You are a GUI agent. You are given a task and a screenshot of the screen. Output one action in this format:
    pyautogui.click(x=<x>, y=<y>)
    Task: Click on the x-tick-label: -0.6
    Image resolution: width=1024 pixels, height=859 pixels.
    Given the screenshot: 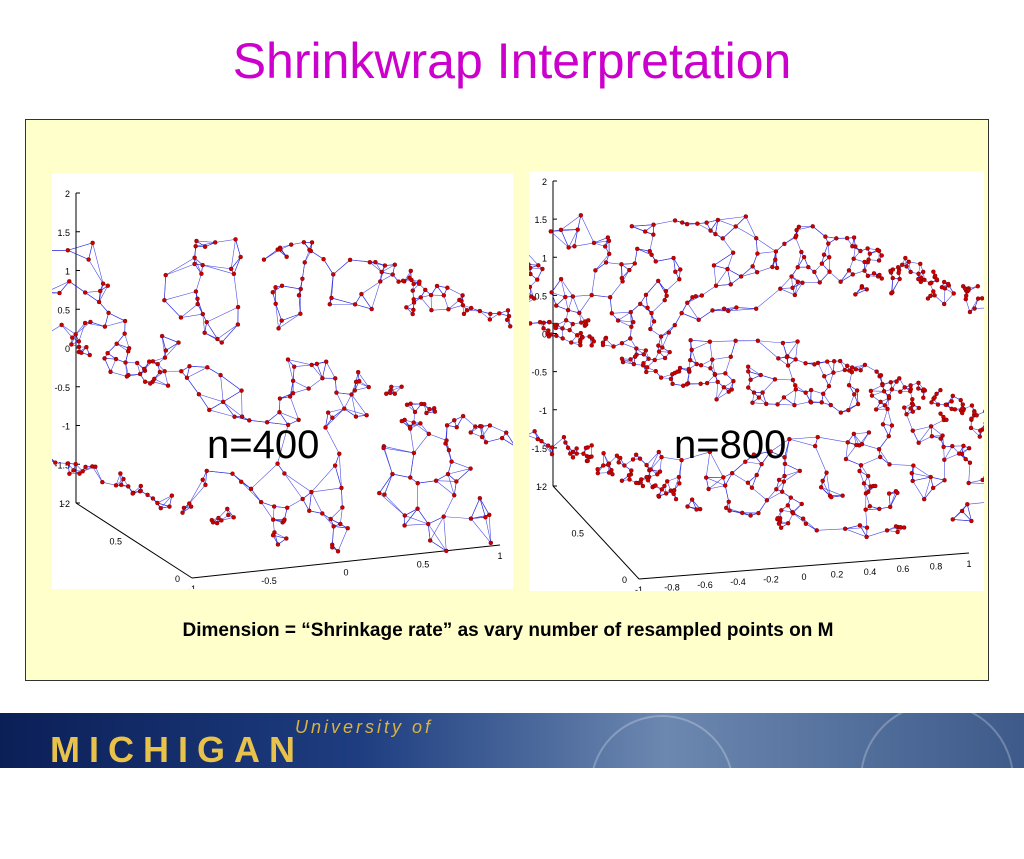 What is the action you would take?
    pyautogui.click(x=705, y=585)
    